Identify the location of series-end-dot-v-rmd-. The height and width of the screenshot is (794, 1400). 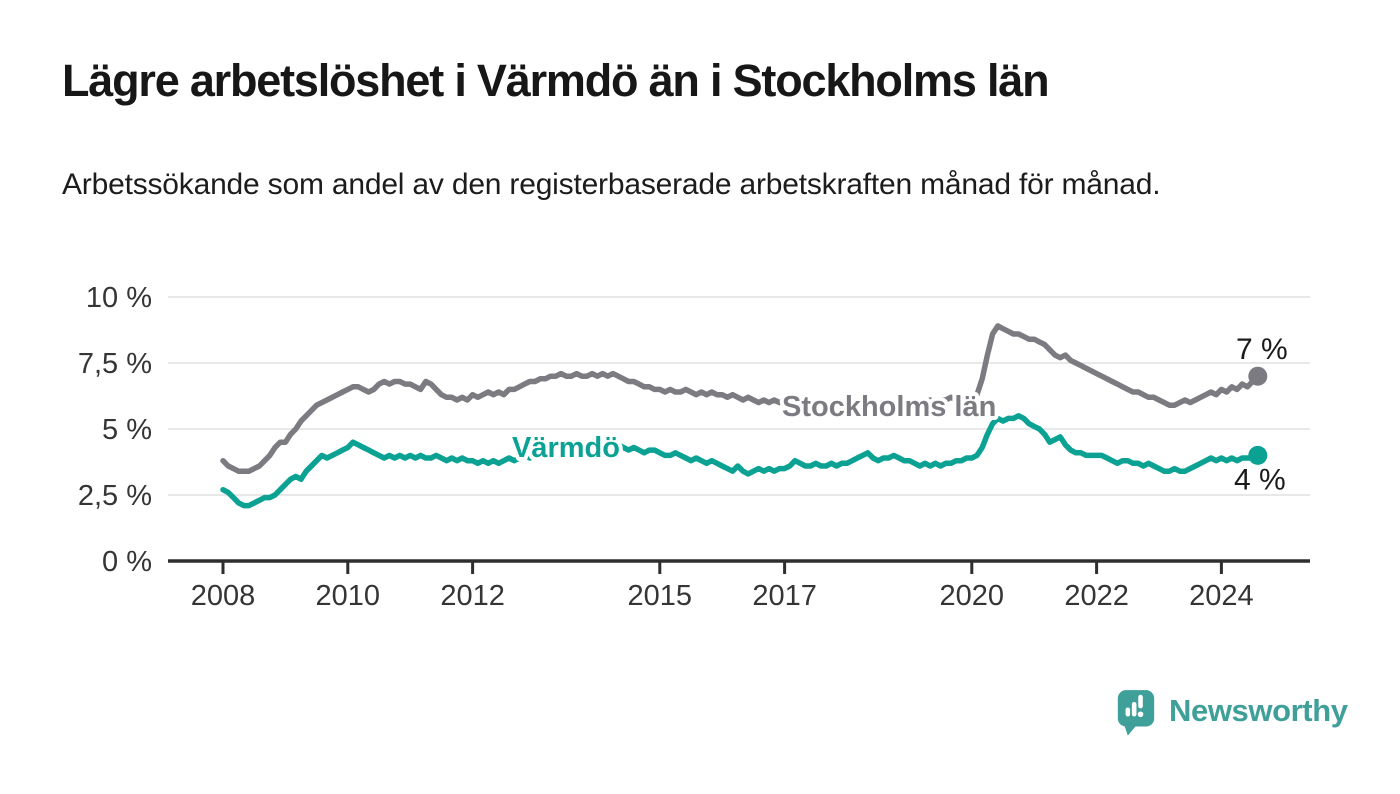
(1258, 455).